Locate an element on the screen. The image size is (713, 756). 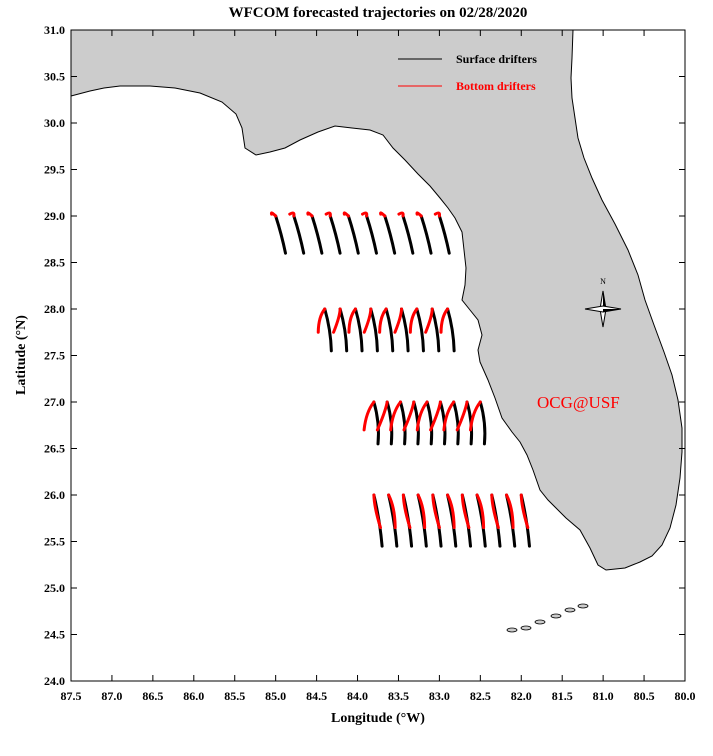
legend-bottom-label: Bottom drifters is located at coordinates (496, 86).